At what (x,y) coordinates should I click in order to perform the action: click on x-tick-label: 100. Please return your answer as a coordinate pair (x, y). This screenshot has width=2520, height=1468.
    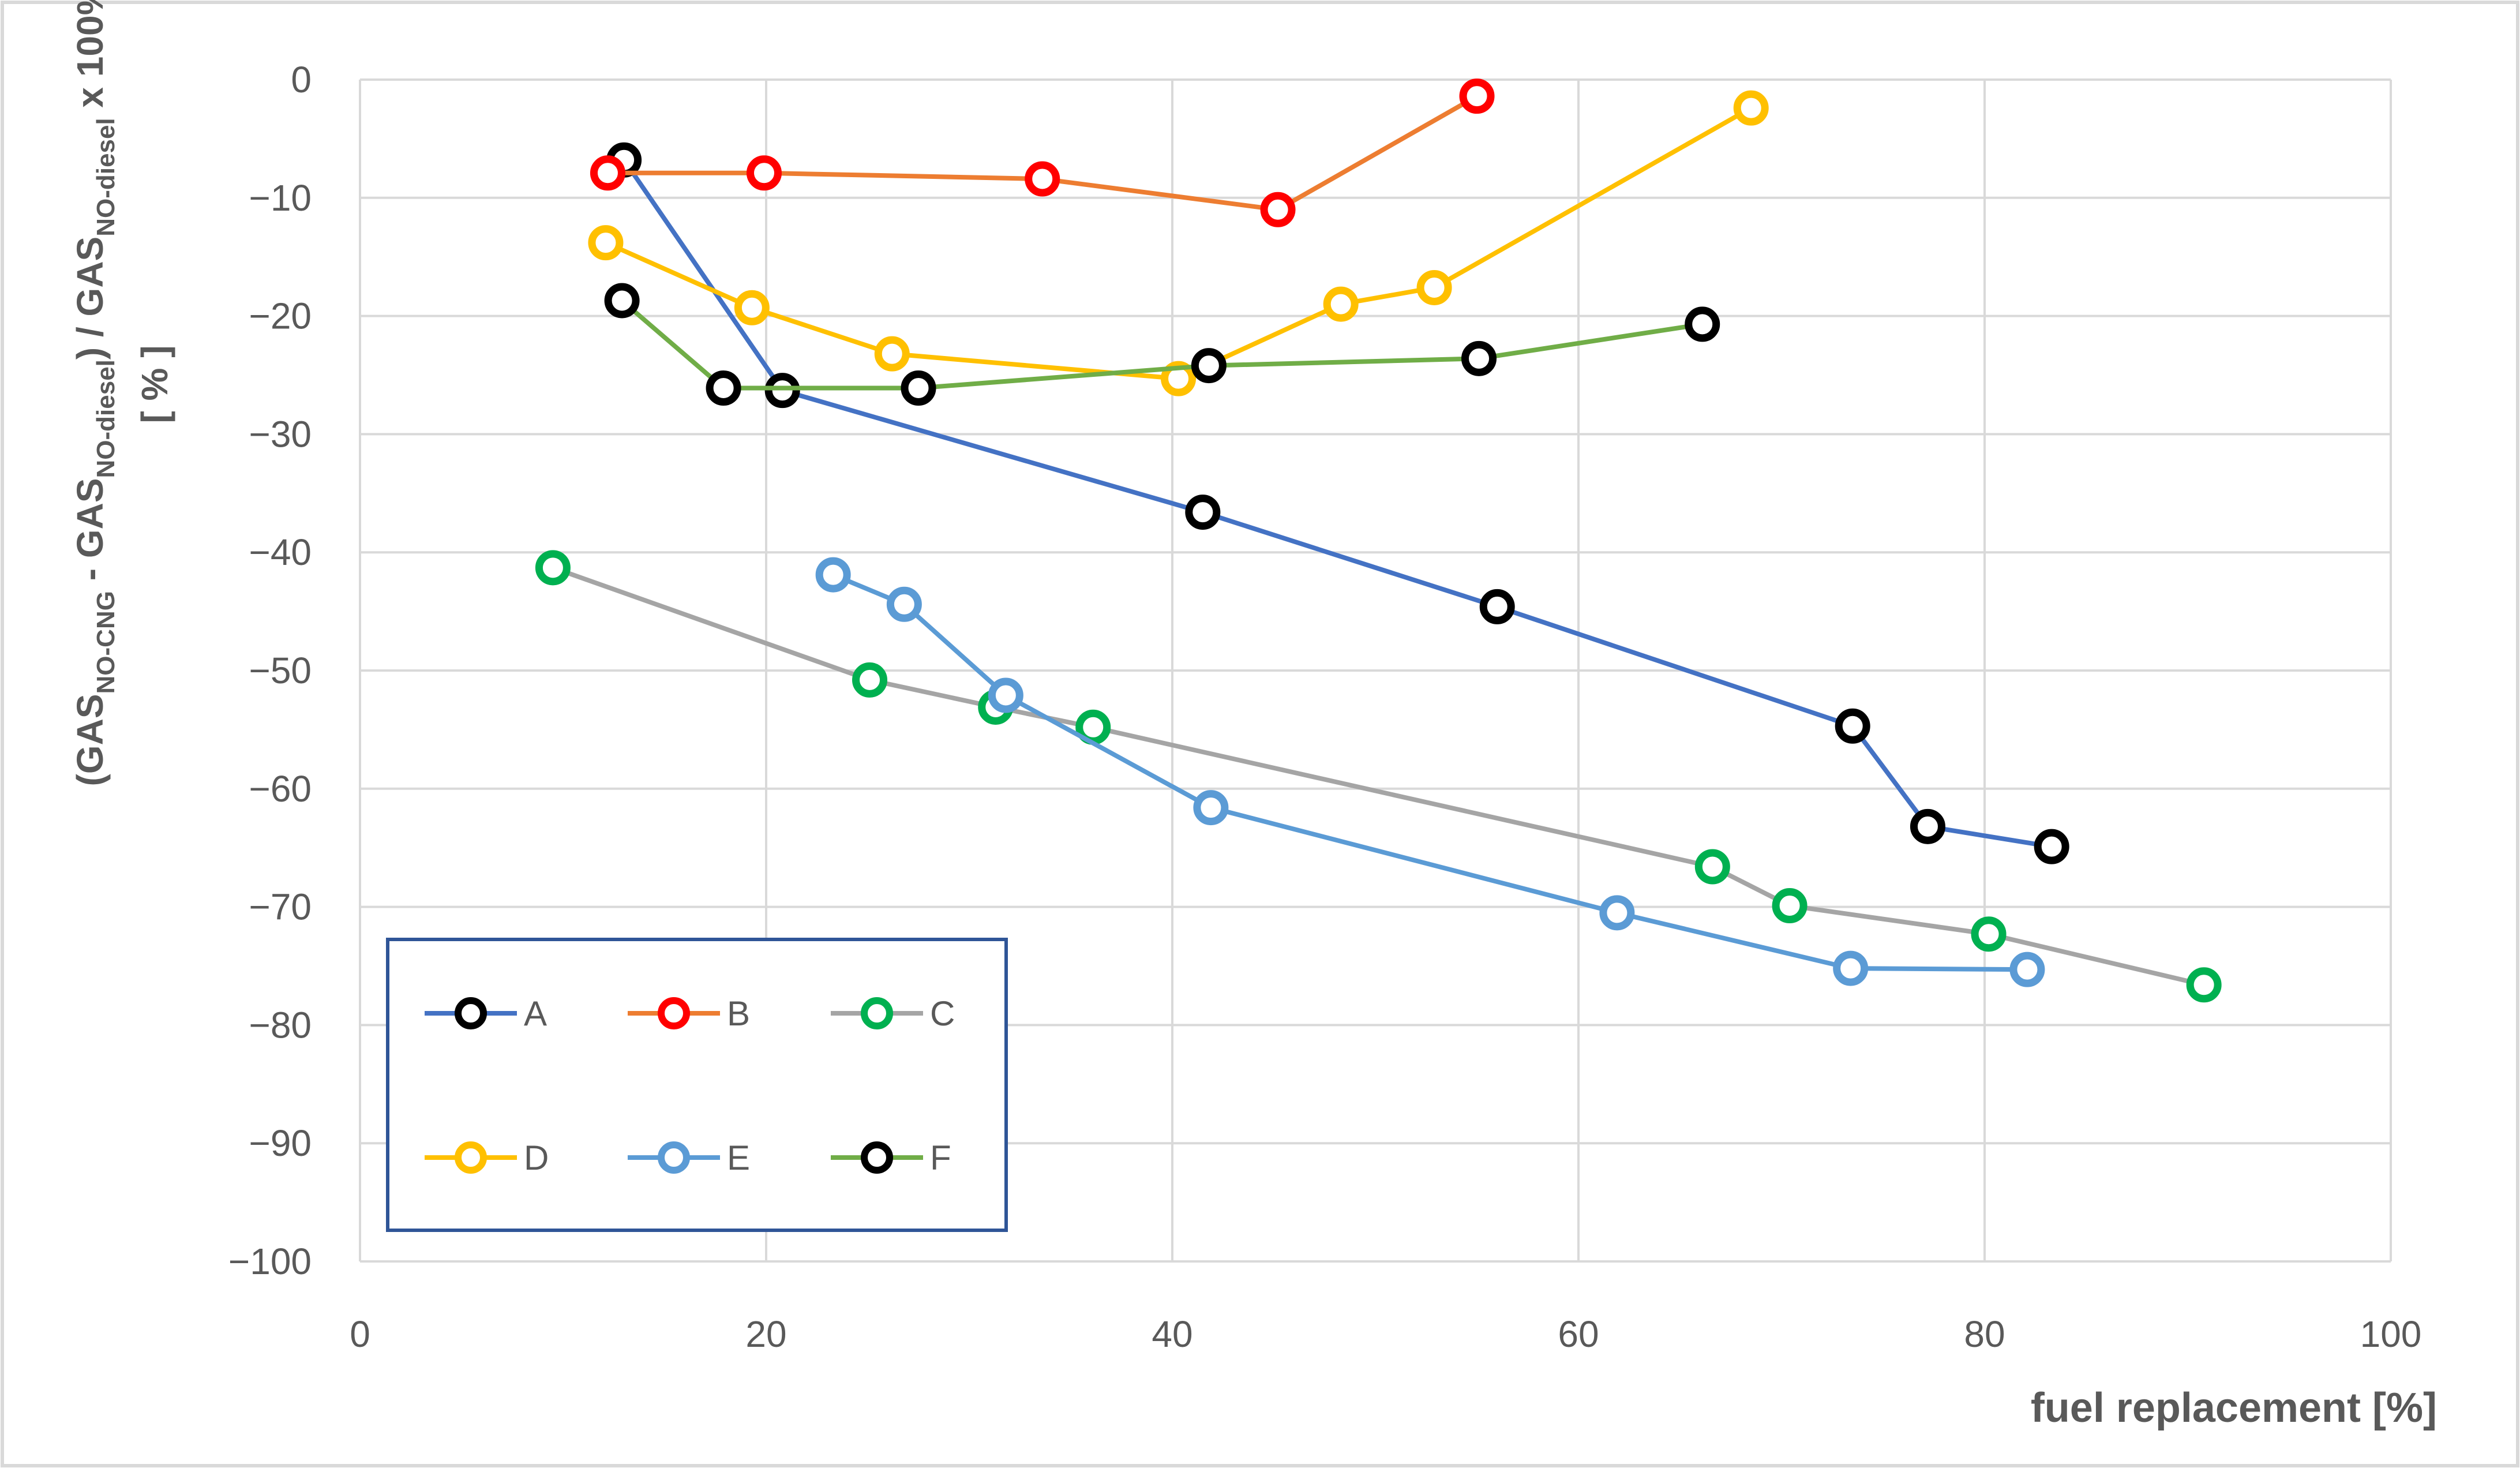
    Looking at the image, I should click on (2391, 1334).